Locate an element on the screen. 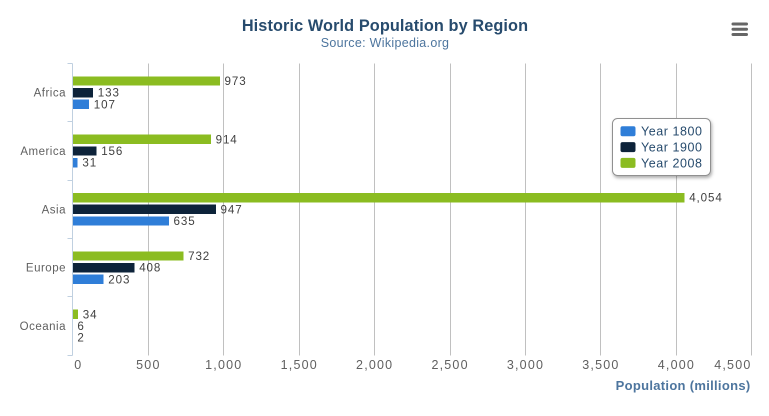 This screenshot has width=769, height=416. svg-text: 4,000 is located at coordinates (676, 365).